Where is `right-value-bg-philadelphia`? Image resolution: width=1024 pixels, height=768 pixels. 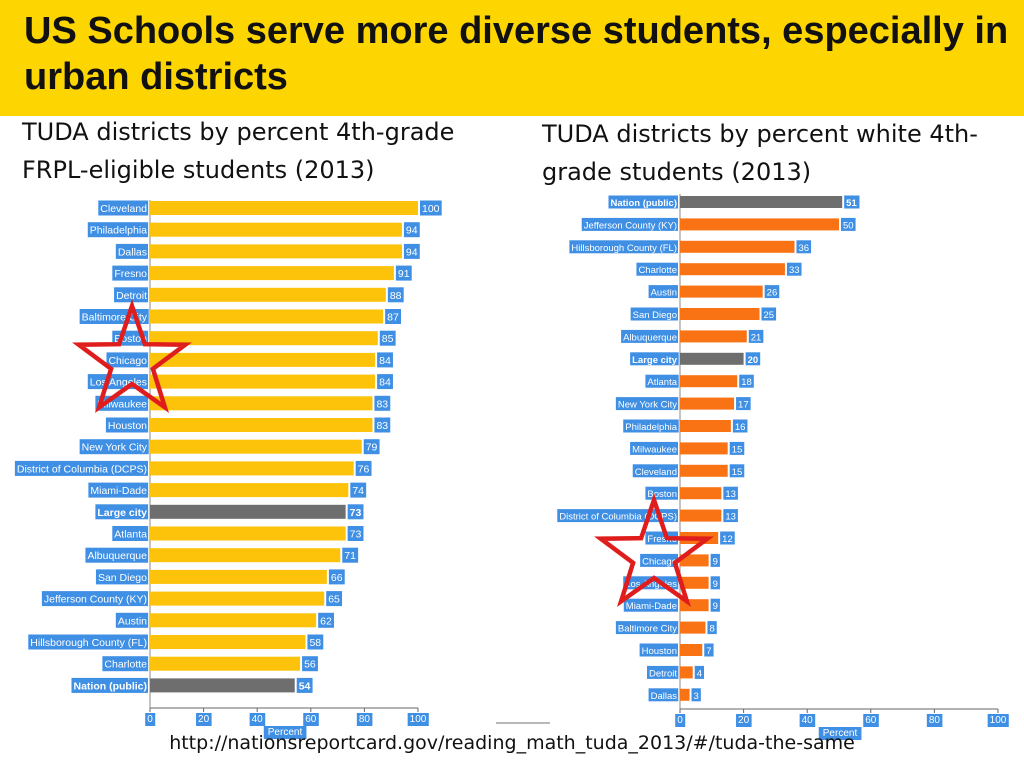
right-value-bg-philadelphia is located at coordinates (740, 426).